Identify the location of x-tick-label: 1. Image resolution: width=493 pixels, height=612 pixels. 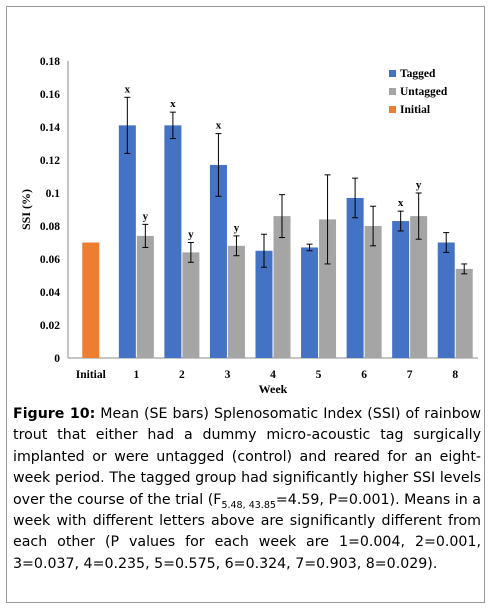
(136, 375).